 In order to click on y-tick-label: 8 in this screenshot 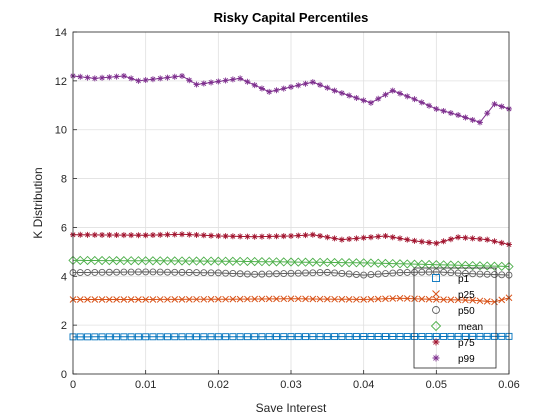, I will do `click(64, 180)`.